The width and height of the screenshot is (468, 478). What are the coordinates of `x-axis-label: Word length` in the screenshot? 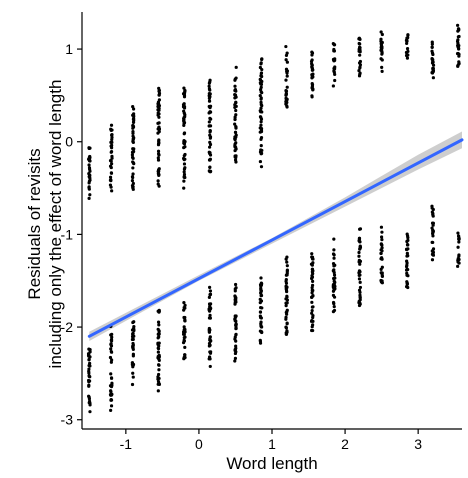 It's located at (271, 463).